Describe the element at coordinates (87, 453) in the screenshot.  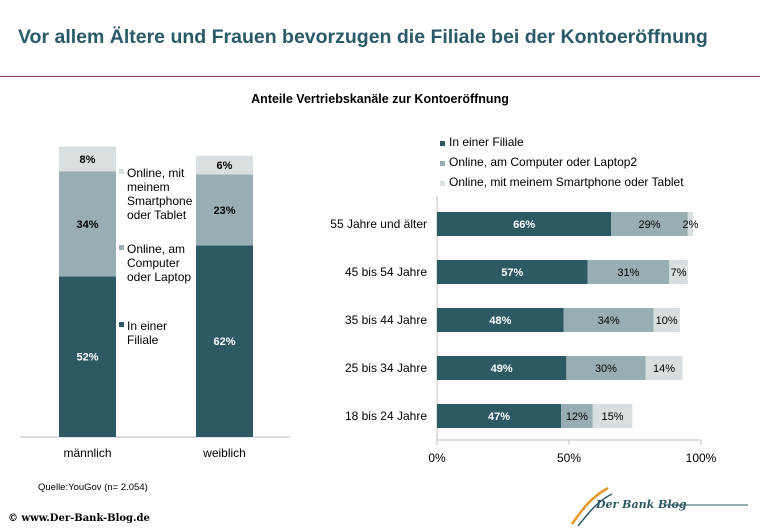
I see `category-label: männlich` at that location.